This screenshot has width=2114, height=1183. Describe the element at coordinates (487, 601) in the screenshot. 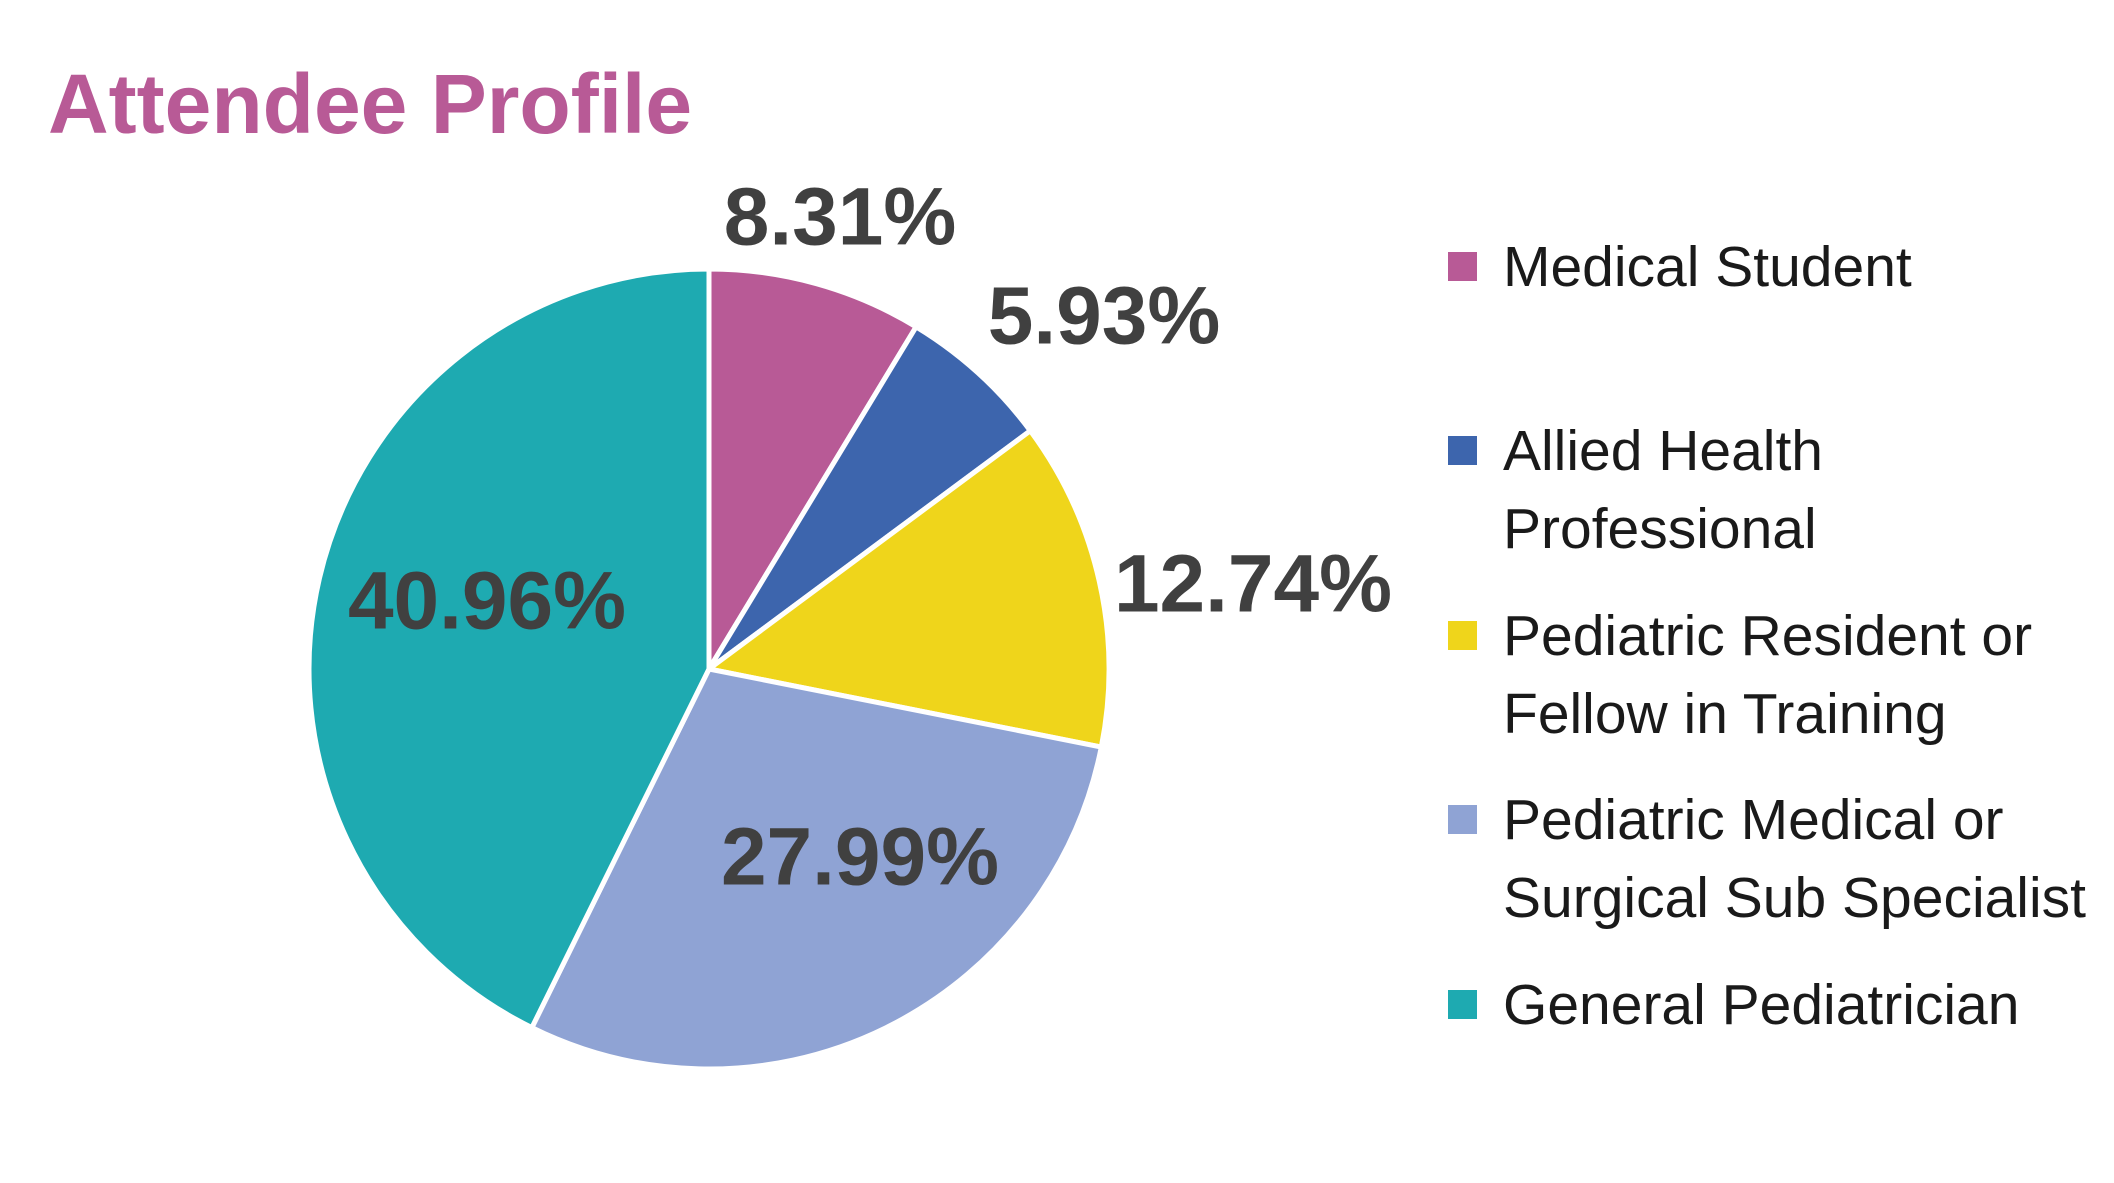

I see `data-label-general-pediatrician: 40.96%` at that location.